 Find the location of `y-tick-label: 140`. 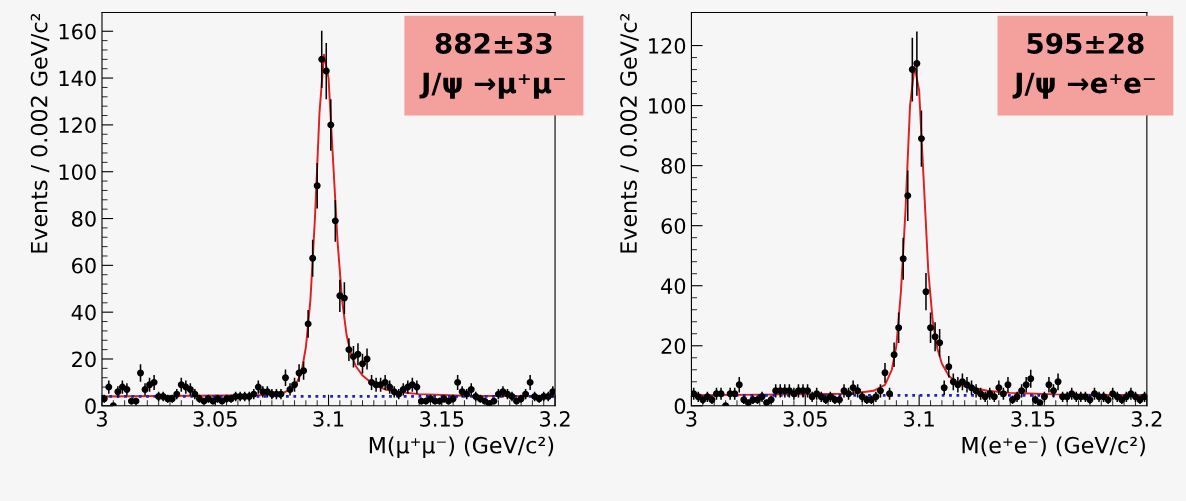

y-tick-label: 140 is located at coordinates (77, 78).